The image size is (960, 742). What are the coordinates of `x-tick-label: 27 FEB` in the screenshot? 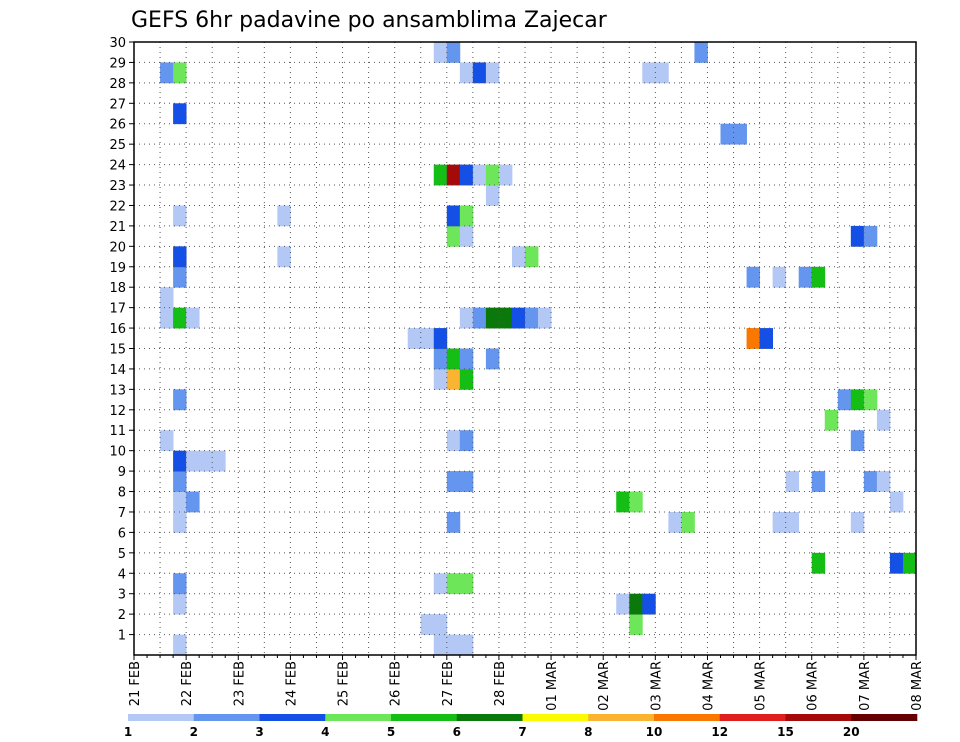 It's located at (448, 683).